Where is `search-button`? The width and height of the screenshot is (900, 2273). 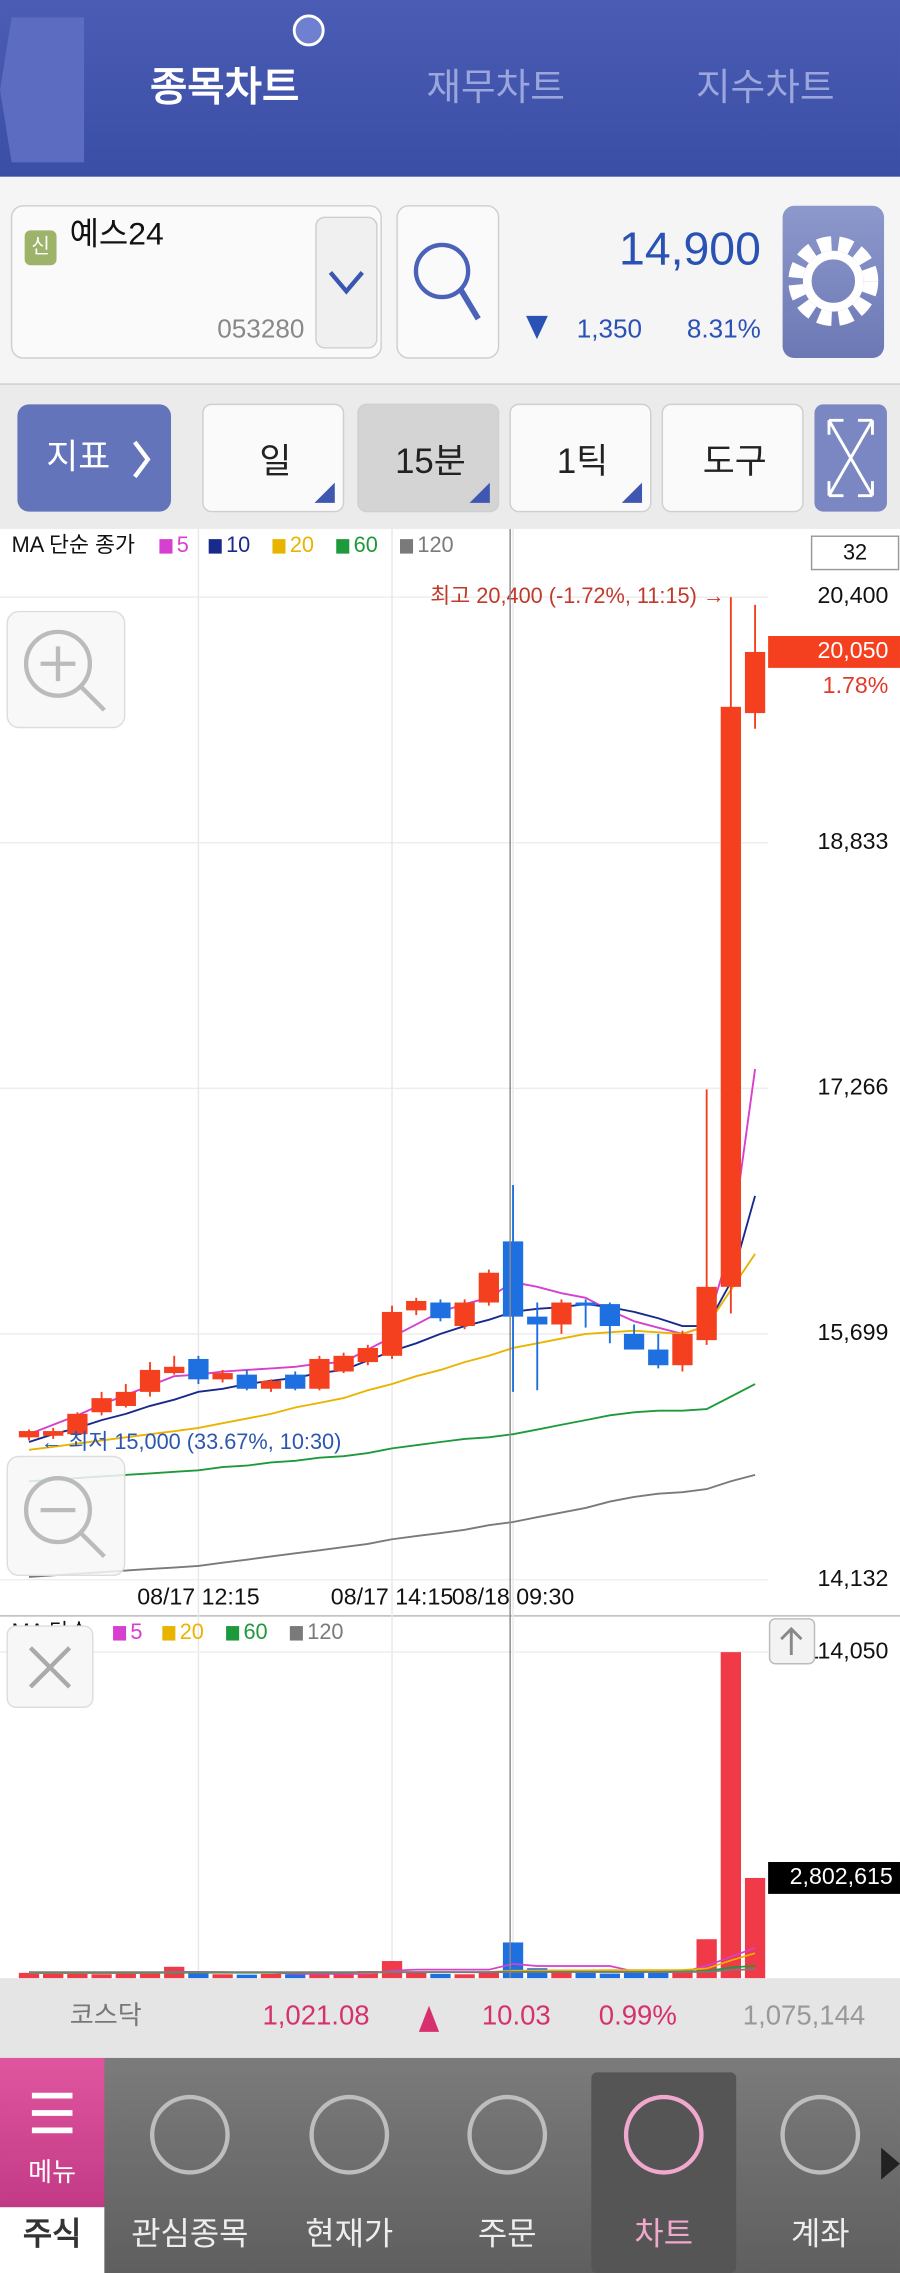 search-button is located at coordinates (448, 282).